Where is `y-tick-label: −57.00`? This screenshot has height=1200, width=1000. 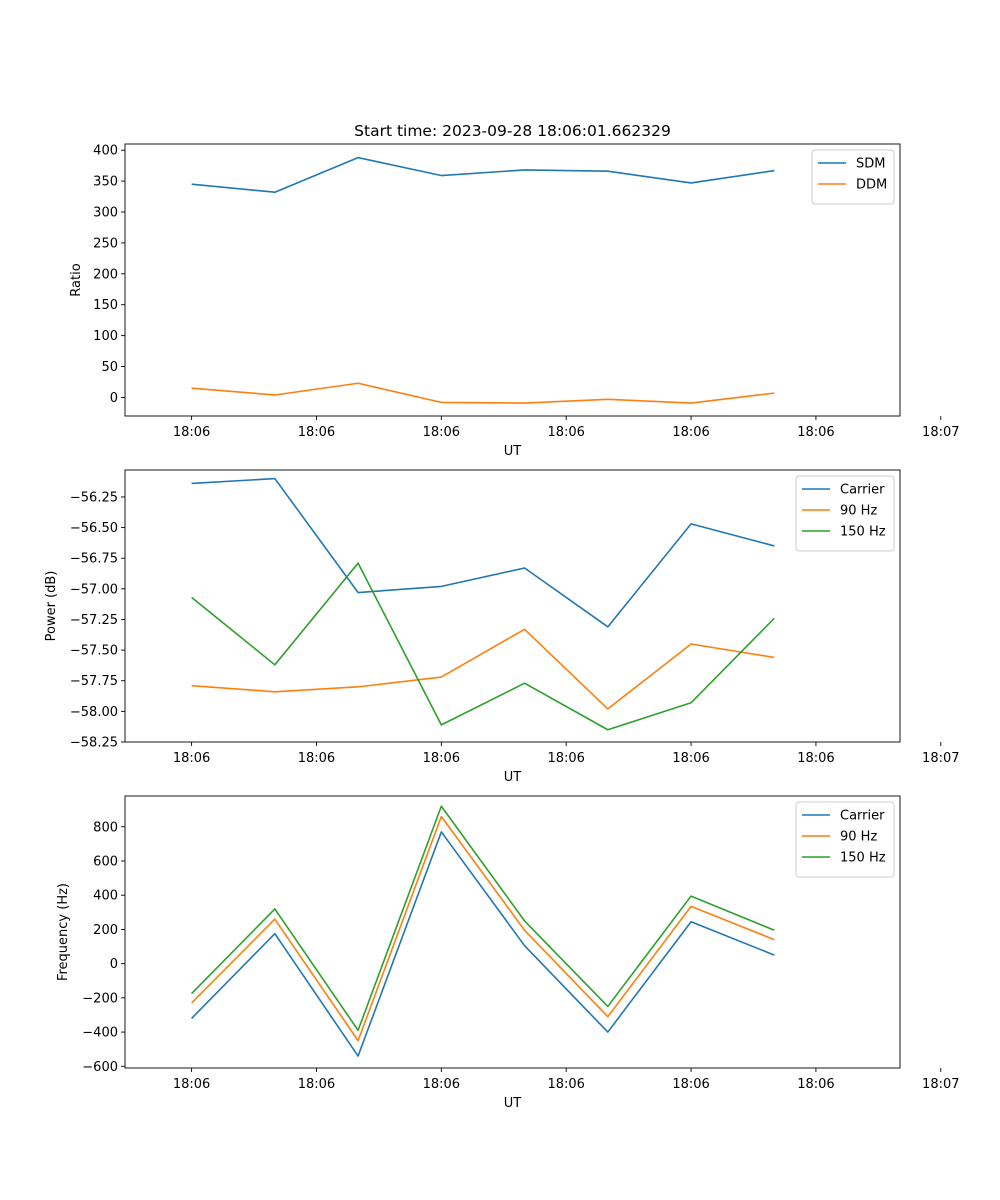 y-tick-label: −57.00 is located at coordinates (94, 589).